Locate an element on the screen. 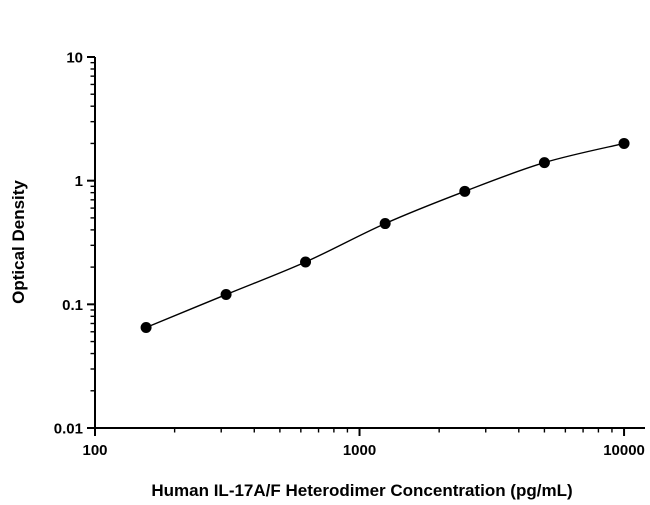  y-tick-label: 0.01 is located at coordinates (68, 429).